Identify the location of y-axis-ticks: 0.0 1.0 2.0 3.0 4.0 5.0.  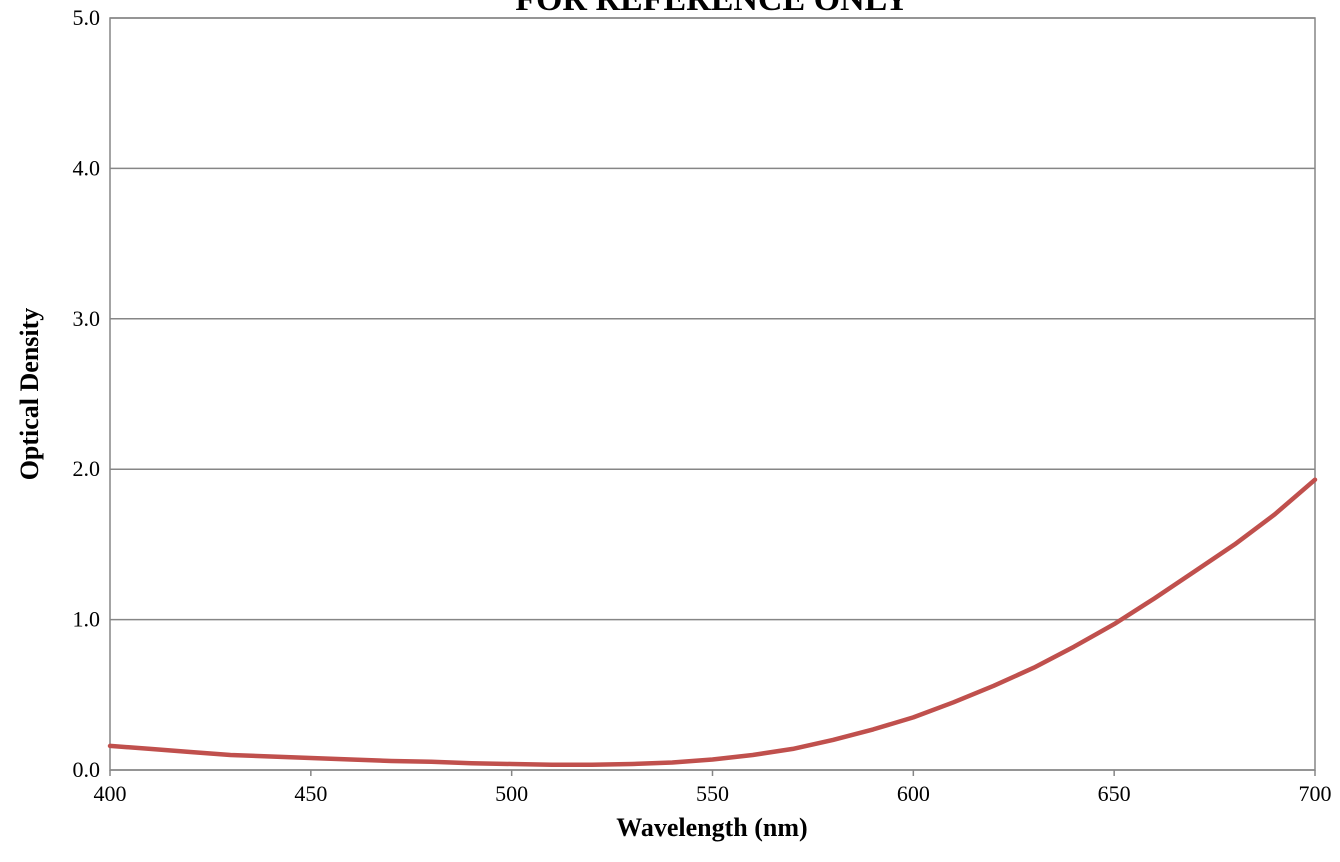
(87, 393).